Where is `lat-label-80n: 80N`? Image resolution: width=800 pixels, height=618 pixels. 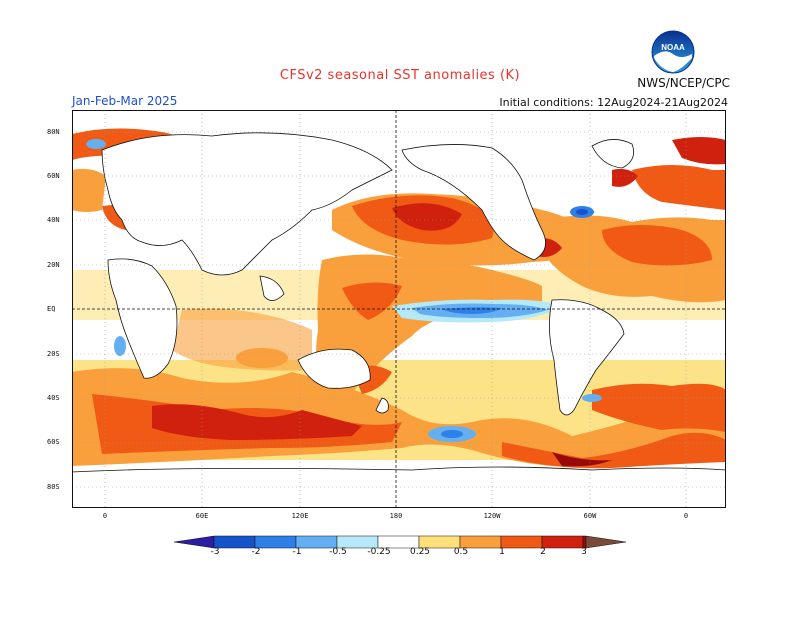
lat-label-80n: 80N is located at coordinates (53, 132).